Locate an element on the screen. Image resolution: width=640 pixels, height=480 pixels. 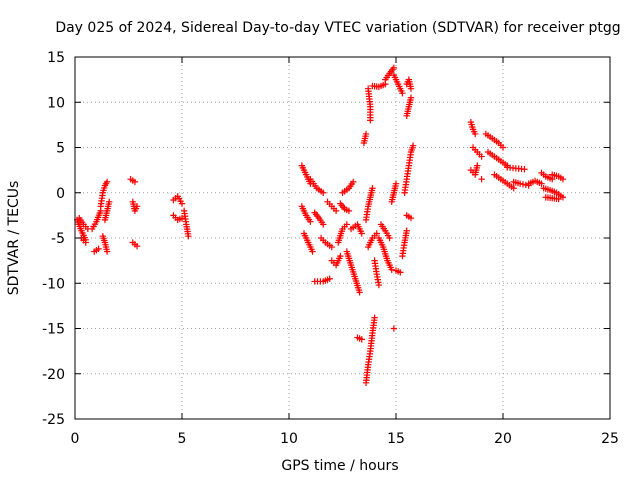
x-tick-label: 5 is located at coordinates (182, 439).